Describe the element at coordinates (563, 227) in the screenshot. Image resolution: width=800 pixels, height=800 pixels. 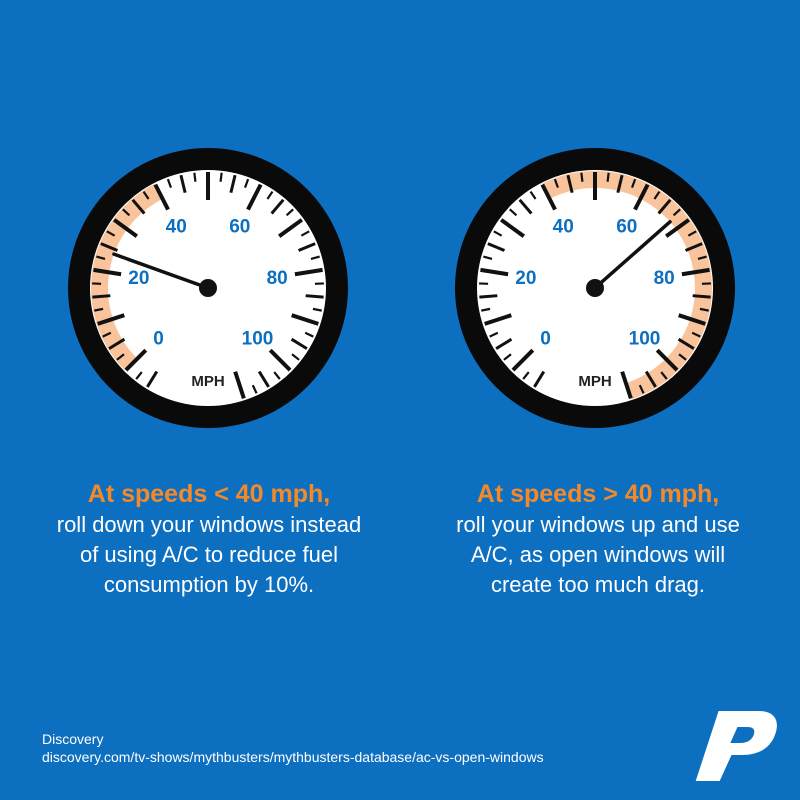
I see `gauge-tick-label: 40` at that location.